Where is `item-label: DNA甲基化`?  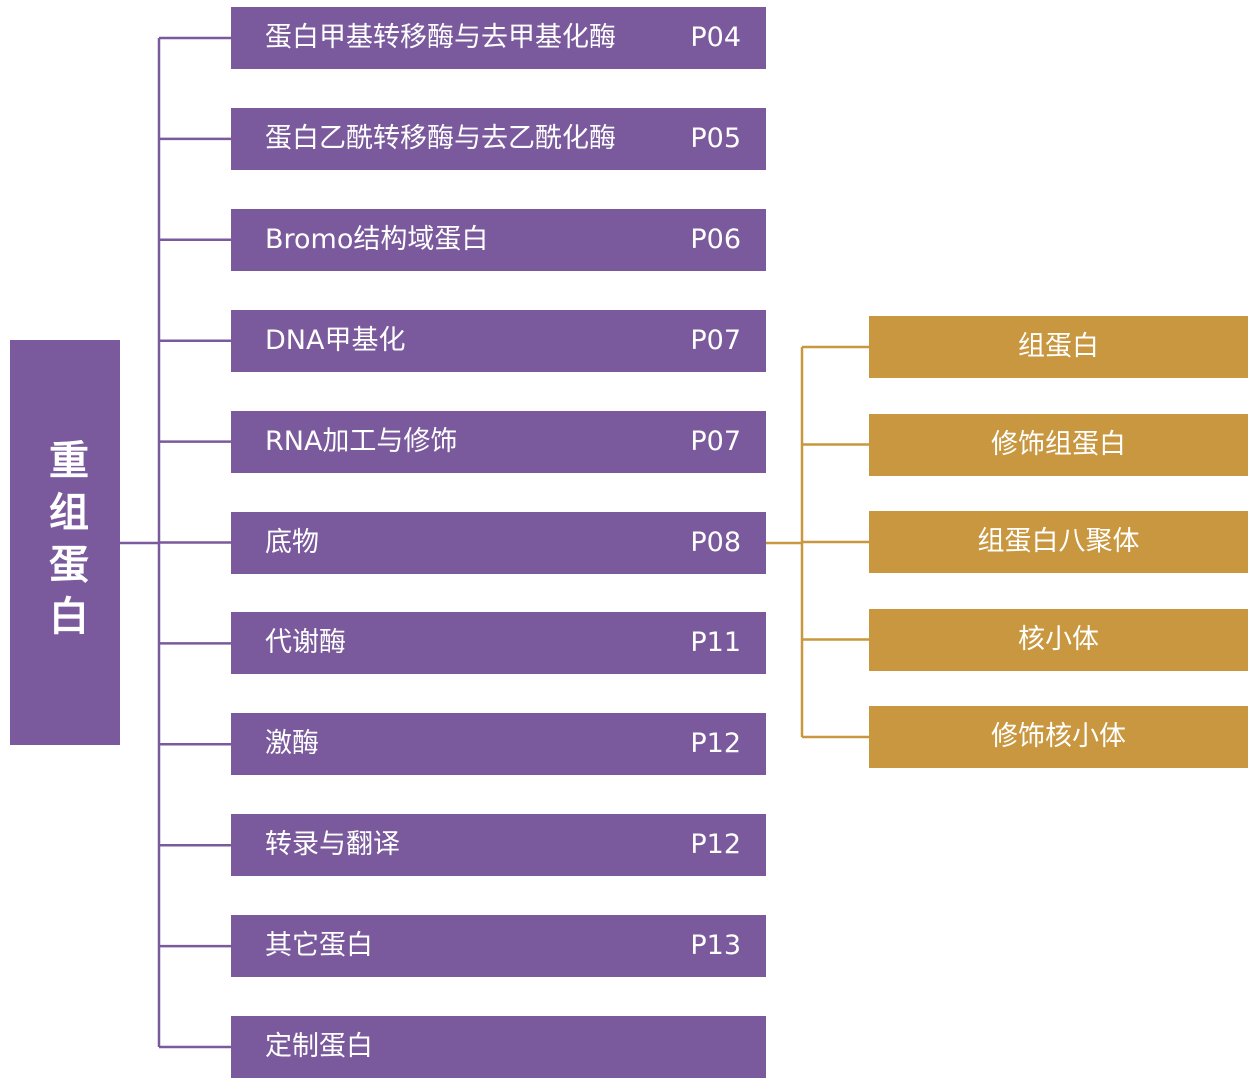 item-label: DNA甲基化 is located at coordinates (335, 340).